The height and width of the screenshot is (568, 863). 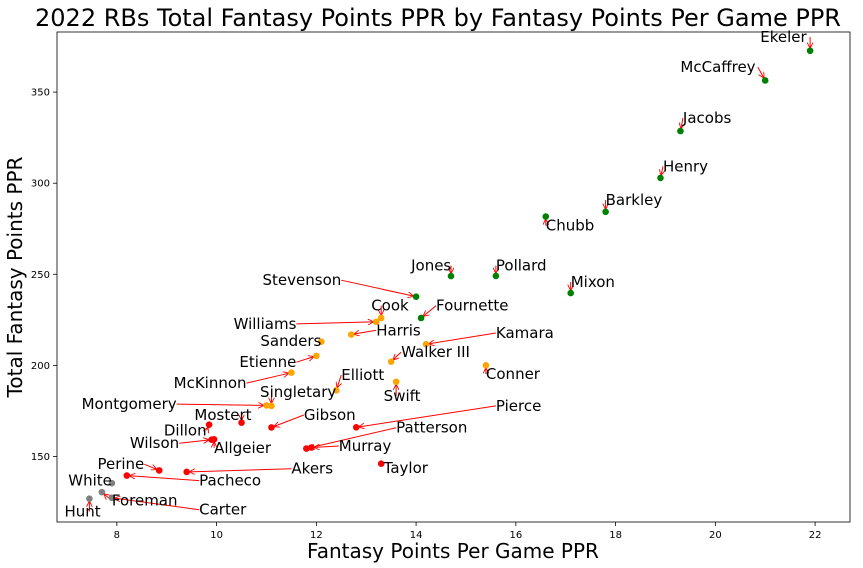 What do you see at coordinates (356, 427) in the screenshot?
I see `point-pierce` at bounding box center [356, 427].